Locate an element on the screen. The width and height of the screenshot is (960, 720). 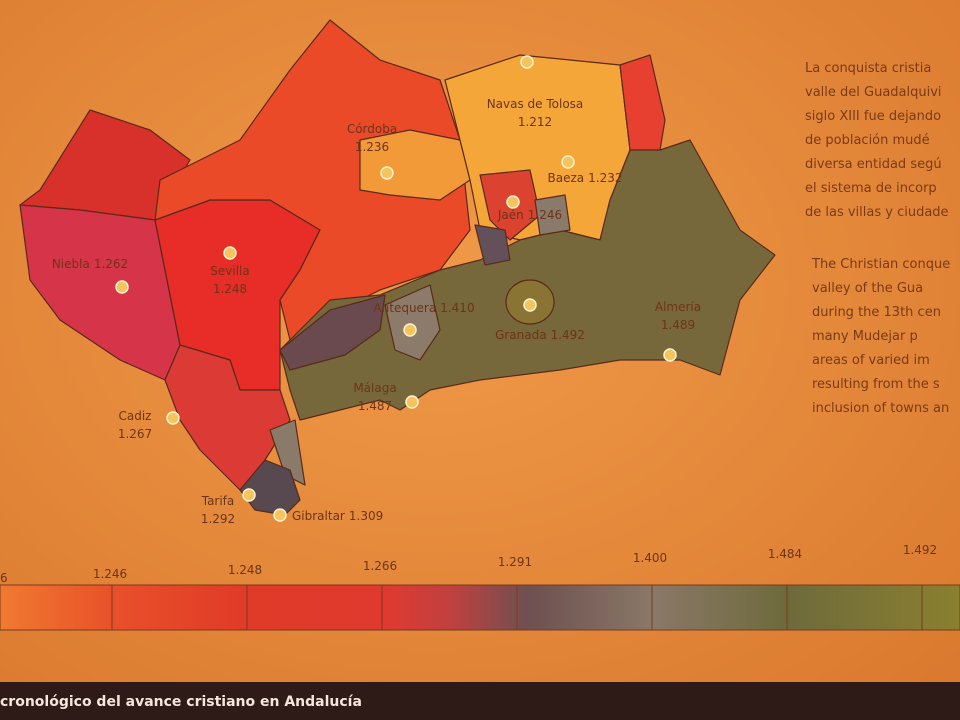
legend: 6 1.246 1.248 1.266 1.291 1.400 1.484 1.492 is located at coordinates (468, 586).